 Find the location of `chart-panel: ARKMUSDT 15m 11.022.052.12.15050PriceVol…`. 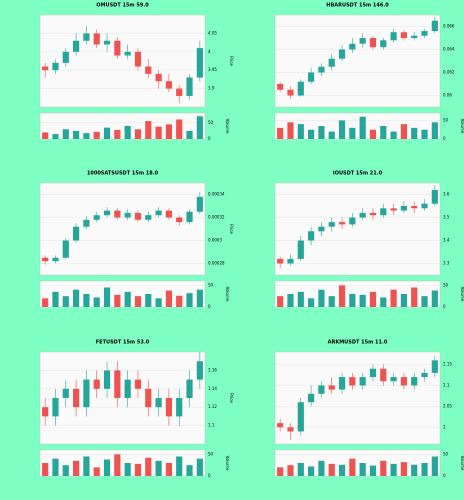

chart-panel: ARKMUSDT 15m 11.022.052.12.15050PriceVol… is located at coordinates (369, 409).